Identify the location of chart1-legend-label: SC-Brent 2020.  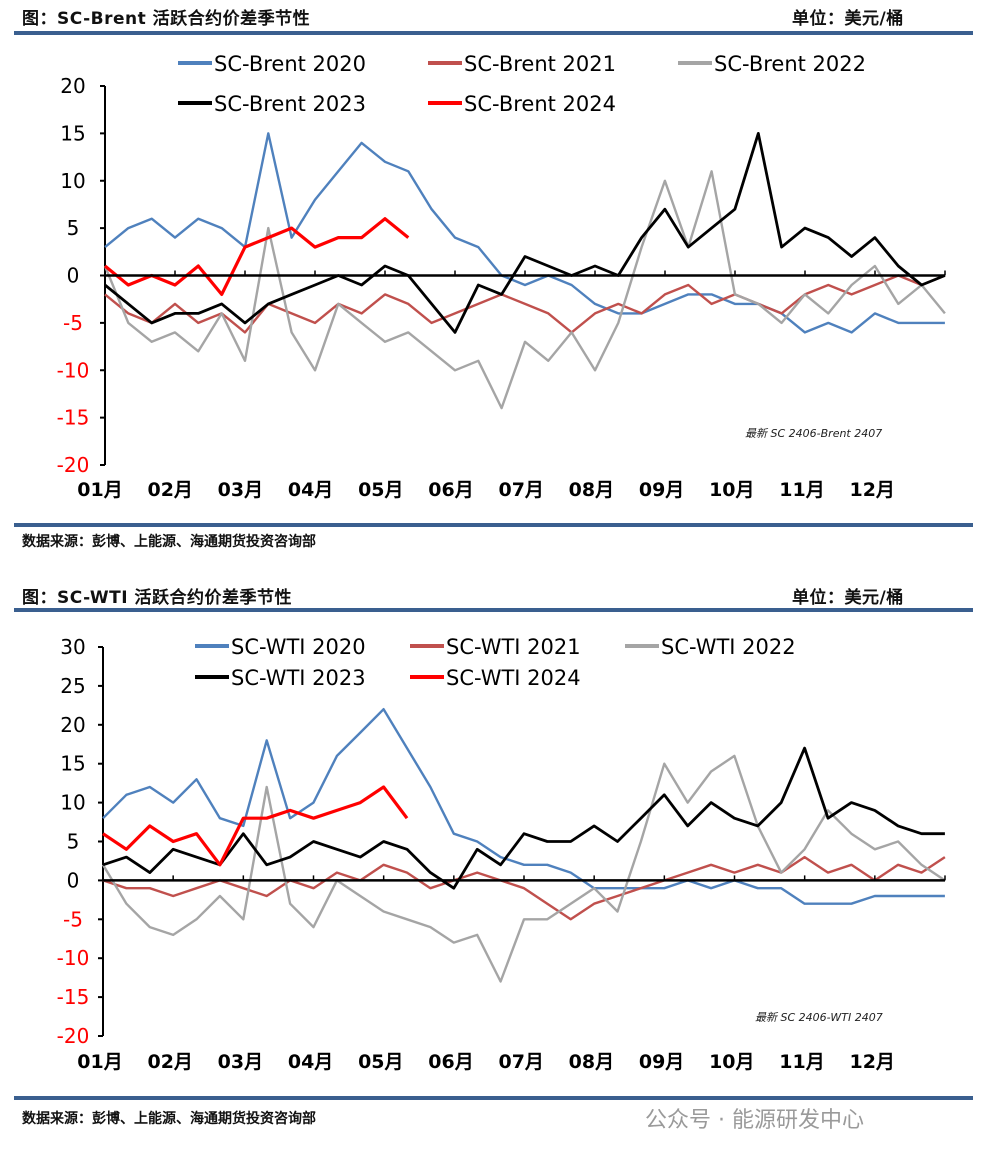
(290, 64).